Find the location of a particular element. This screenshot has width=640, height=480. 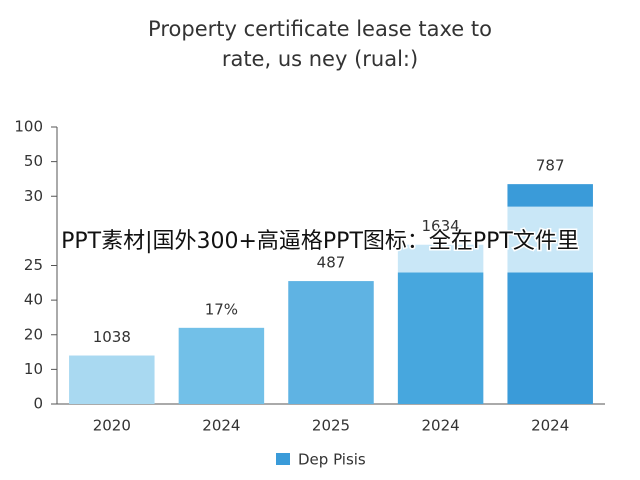

chart-title: rate, us ney (rual:) is located at coordinates (320, 59).